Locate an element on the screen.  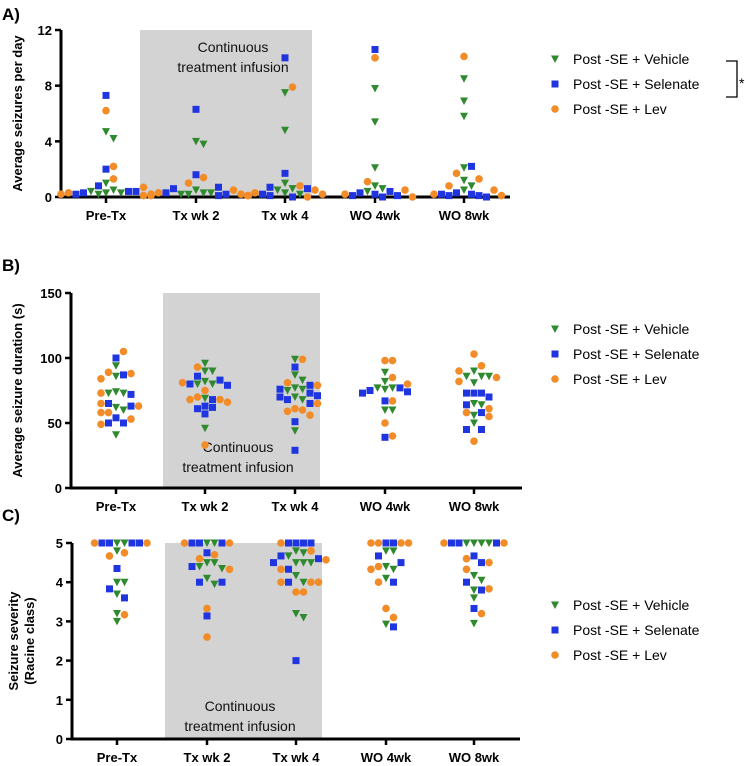
x-tick-label: Tx wk 2 is located at coordinates (196, 215).